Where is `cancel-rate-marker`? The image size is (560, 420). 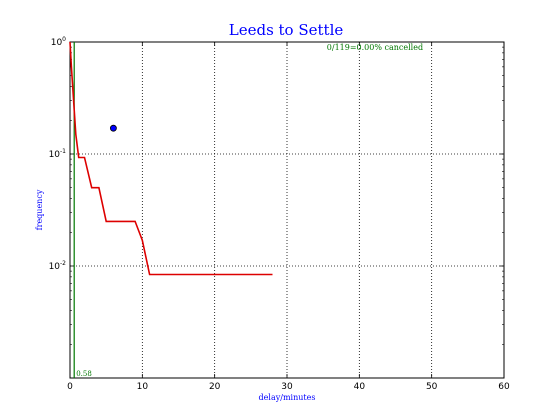
cancel-rate-marker is located at coordinates (113, 128).